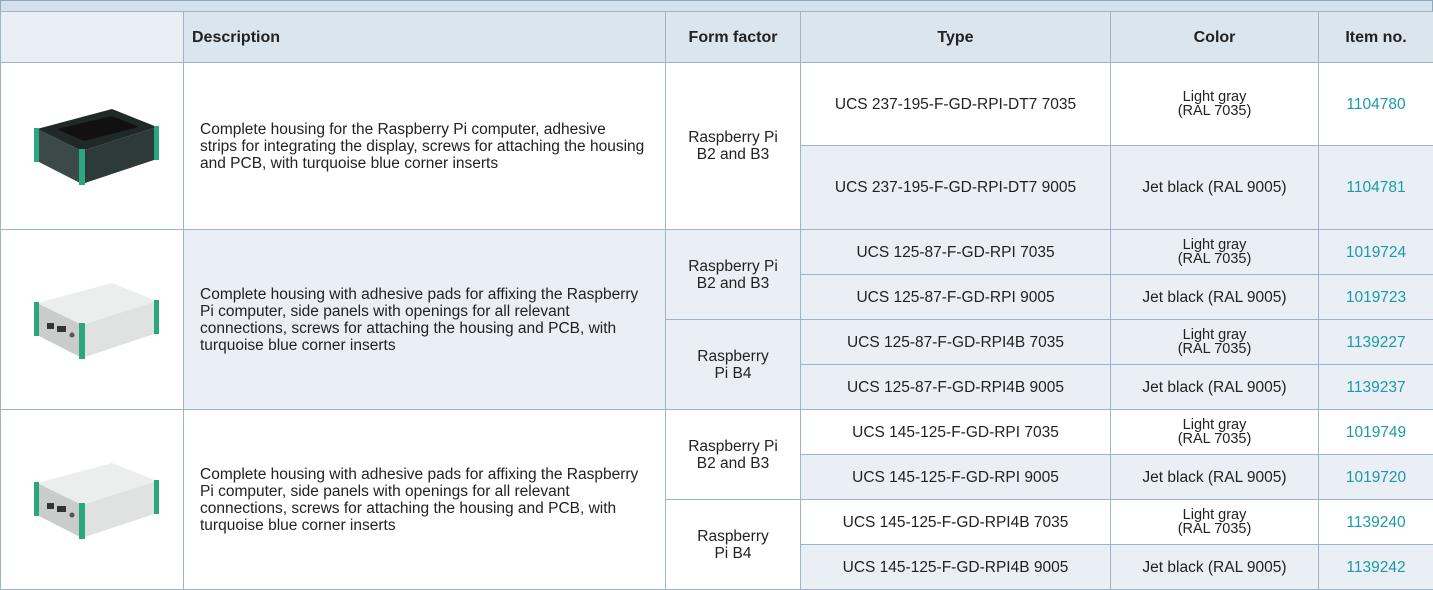  Describe the element at coordinates (92, 37) in the screenshot. I see `header-cell` at that location.